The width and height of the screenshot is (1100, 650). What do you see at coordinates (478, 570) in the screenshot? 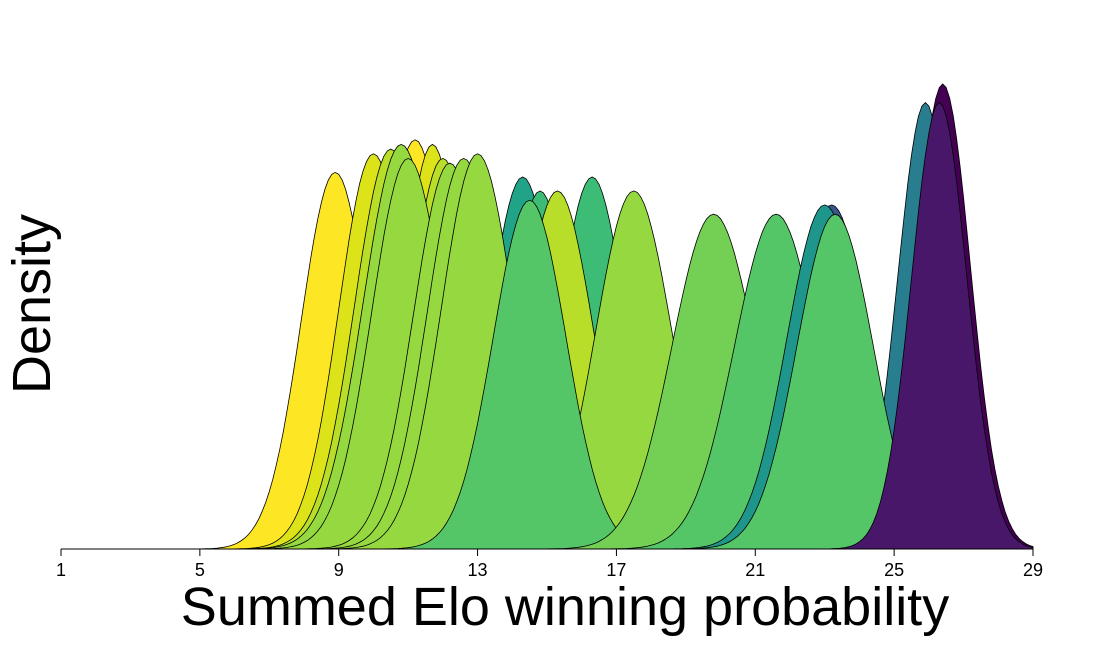
I see `x-tick-label: 13` at bounding box center [478, 570].